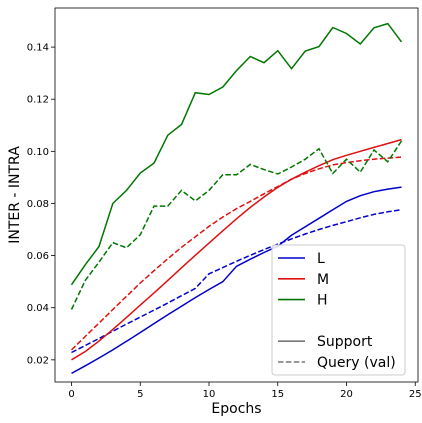  I want to click on y-tick-label: 0.04, so click(38, 308).